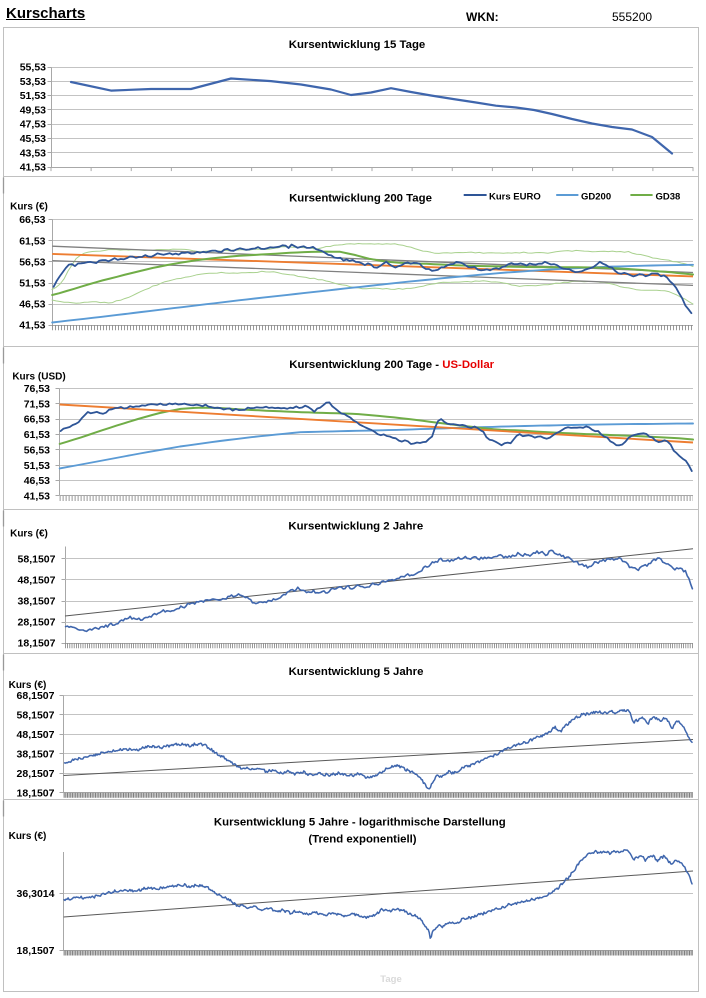  I want to click on svg-text: Tage, so click(390, 979).